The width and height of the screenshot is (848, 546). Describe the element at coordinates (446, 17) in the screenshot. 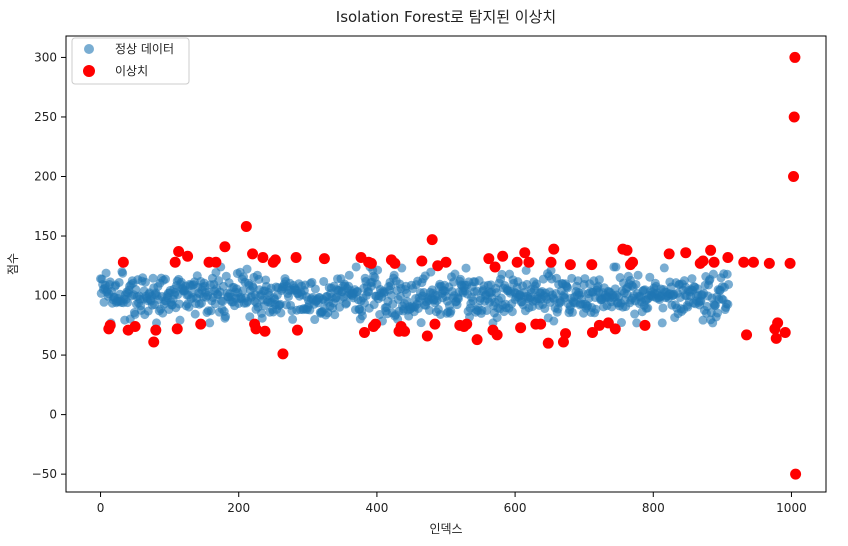

I see `chart-title: Isolation Forest로 탐지된 이상치` at that location.